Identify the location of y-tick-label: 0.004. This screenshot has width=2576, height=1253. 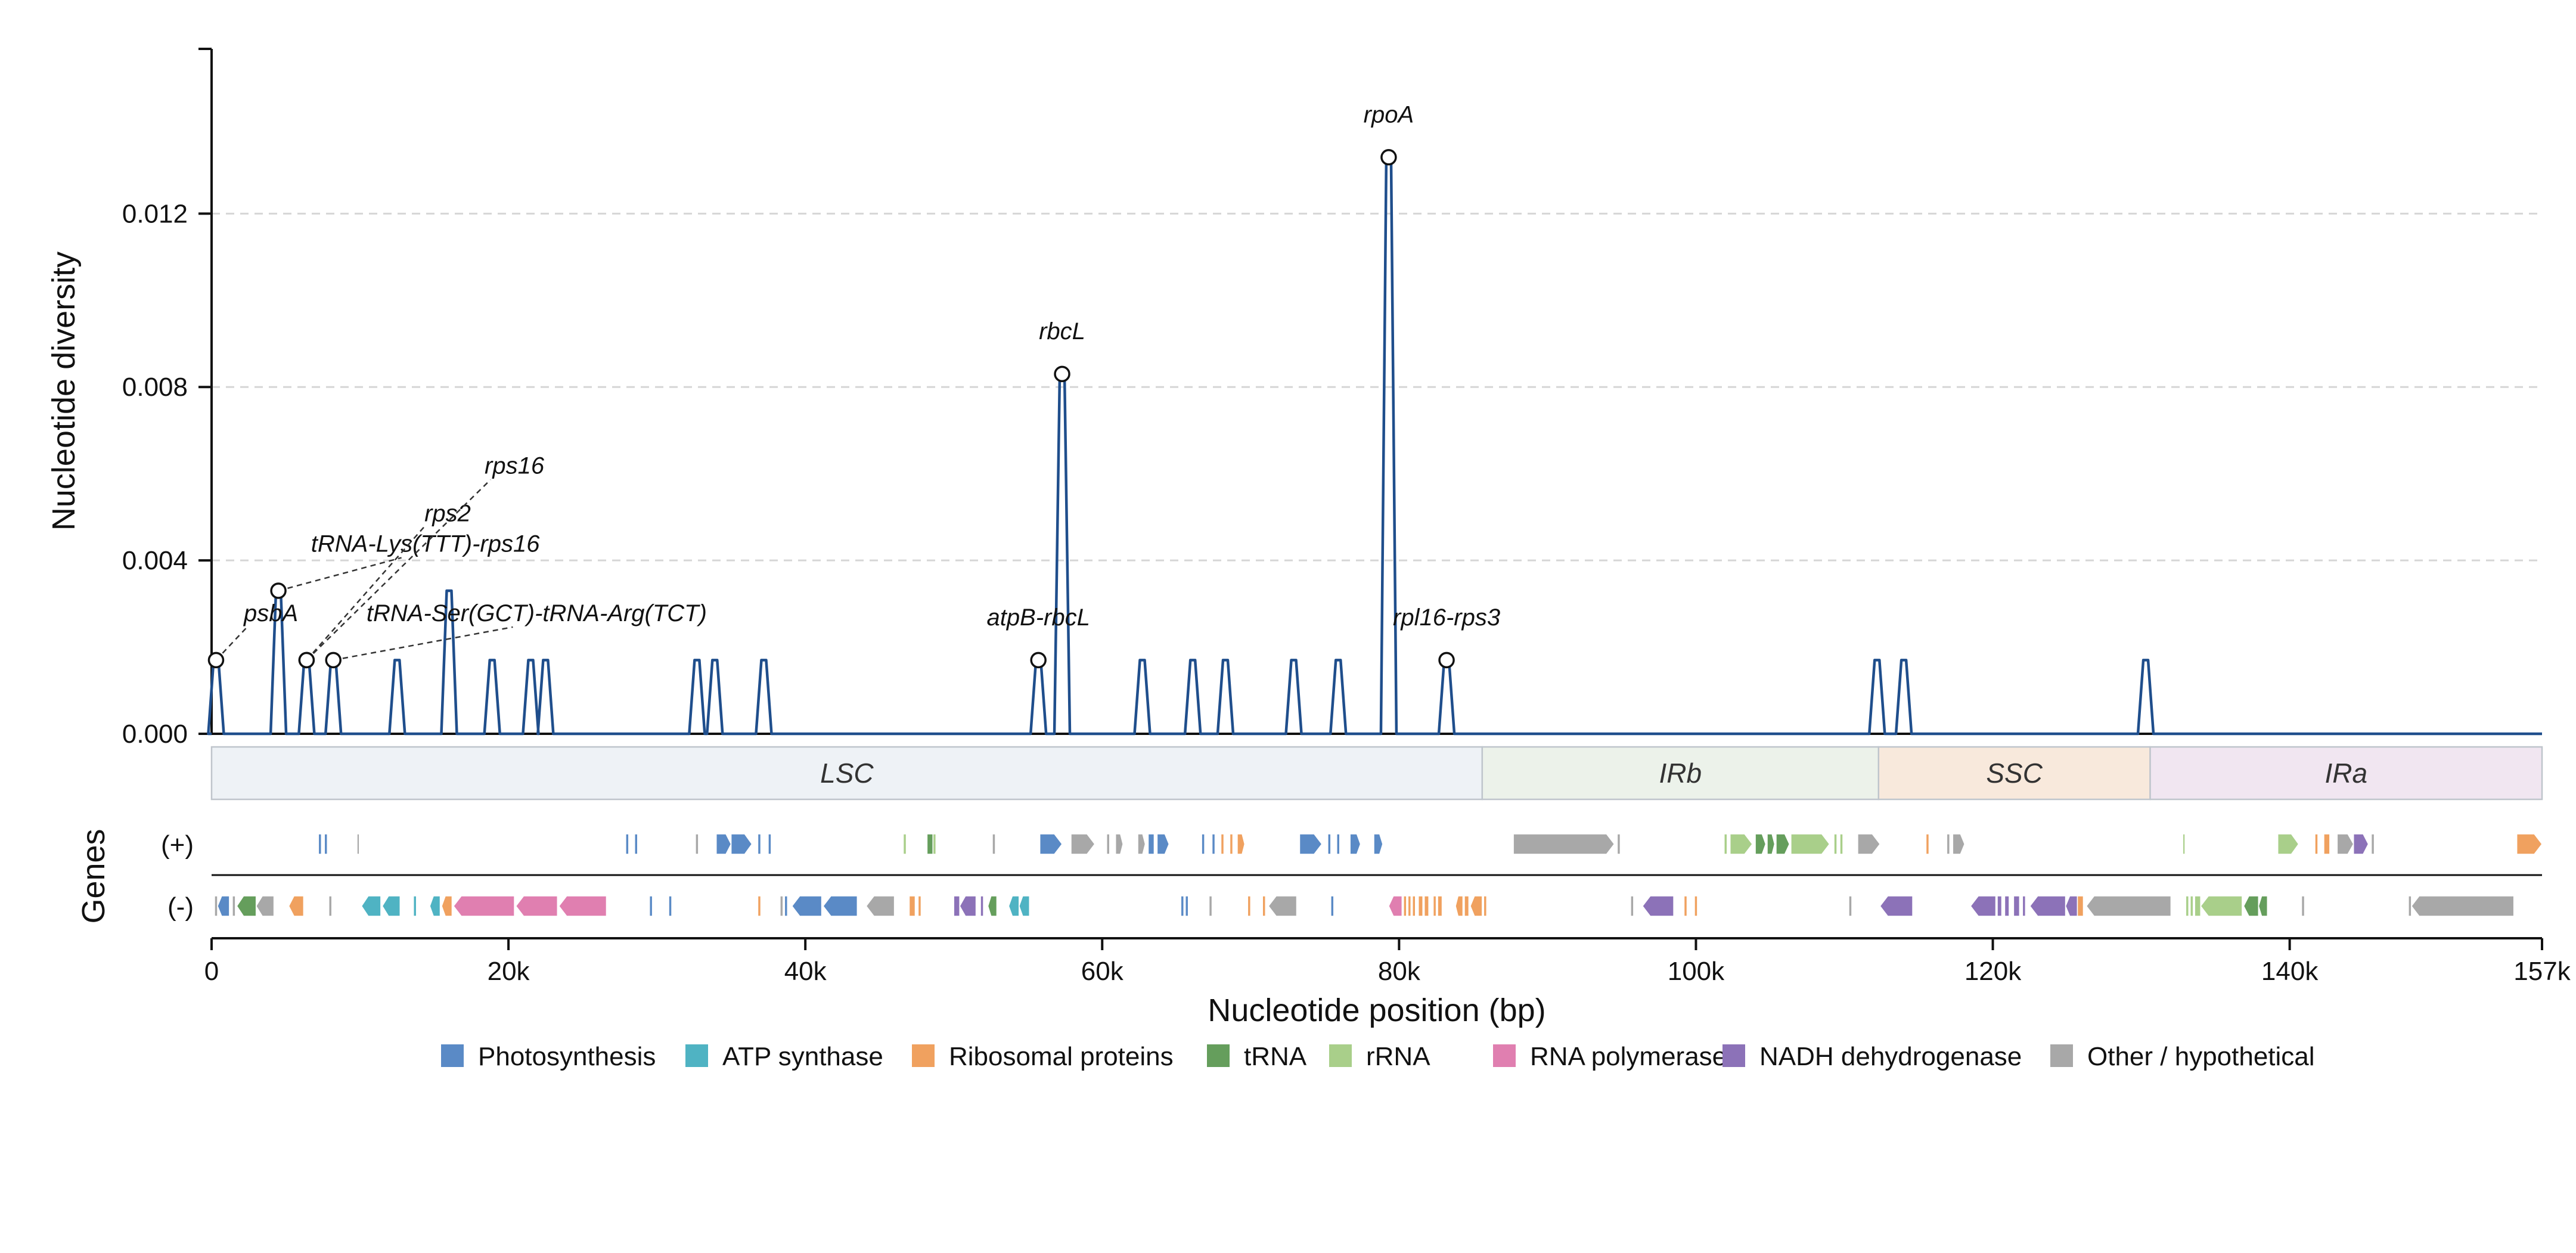
(155, 560).